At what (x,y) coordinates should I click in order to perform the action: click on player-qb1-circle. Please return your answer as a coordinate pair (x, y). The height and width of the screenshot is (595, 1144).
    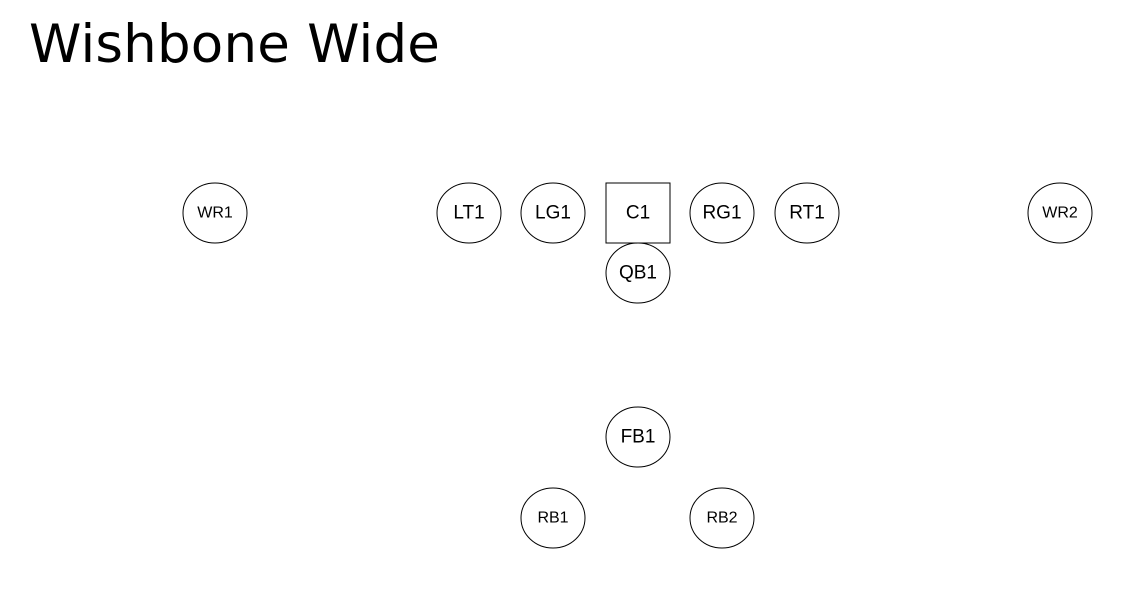
    Looking at the image, I should click on (638, 273).